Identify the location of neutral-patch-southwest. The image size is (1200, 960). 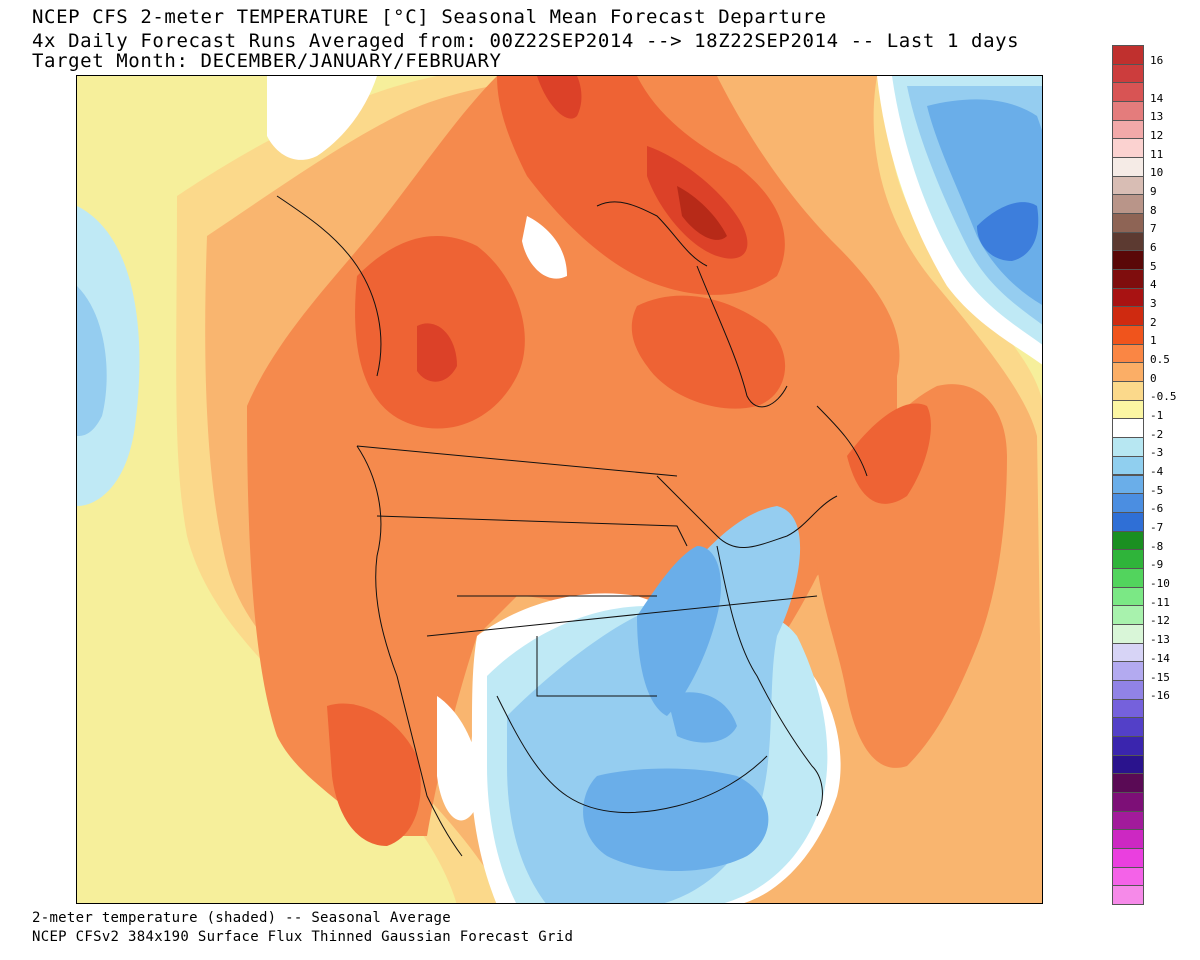
(458, 758).